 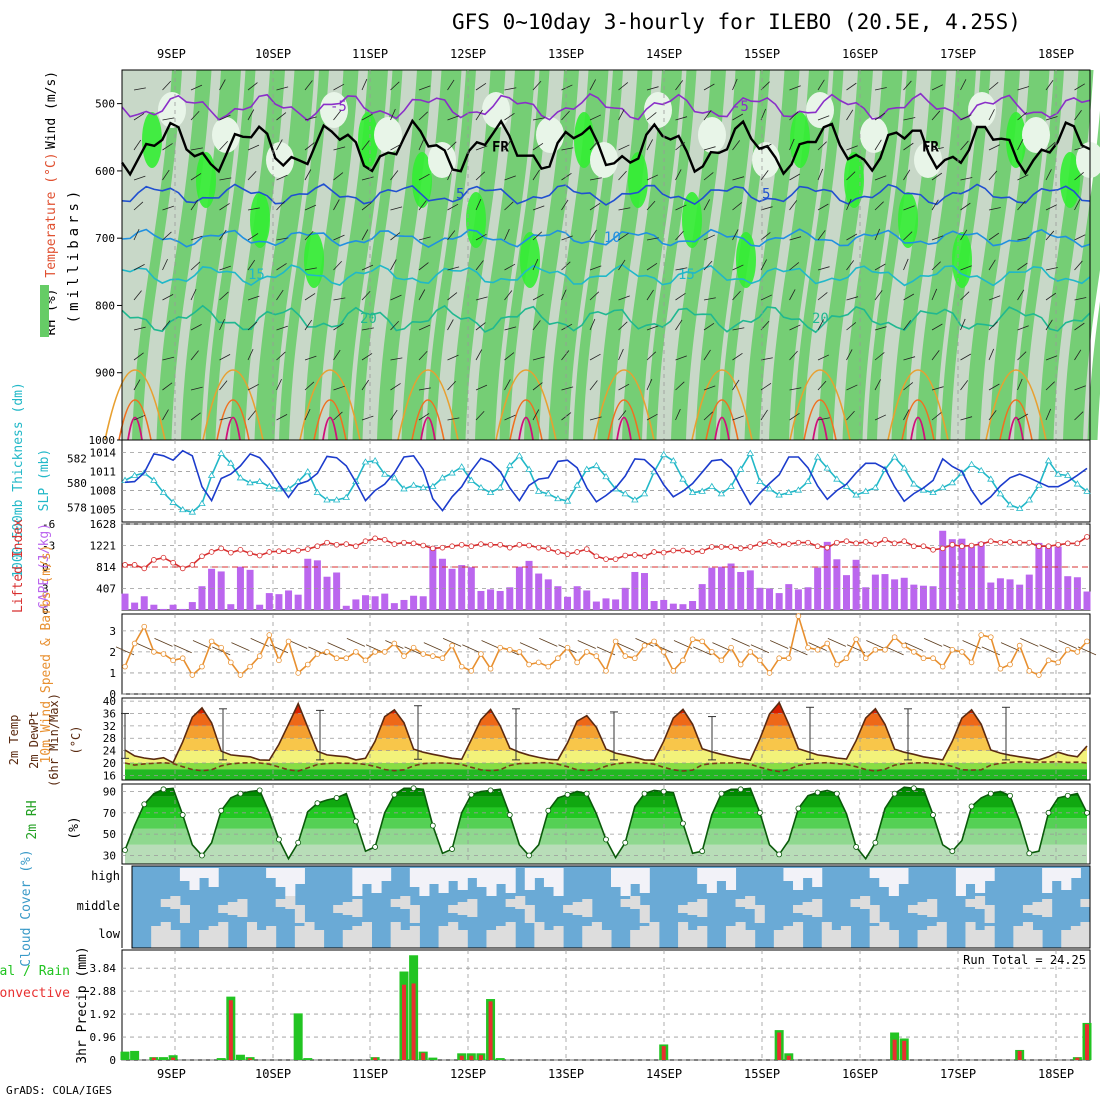 What do you see at coordinates (26, 907) in the screenshot?
I see `ylabel-cloud-cover: Cloud Cover (%)` at bounding box center [26, 907].